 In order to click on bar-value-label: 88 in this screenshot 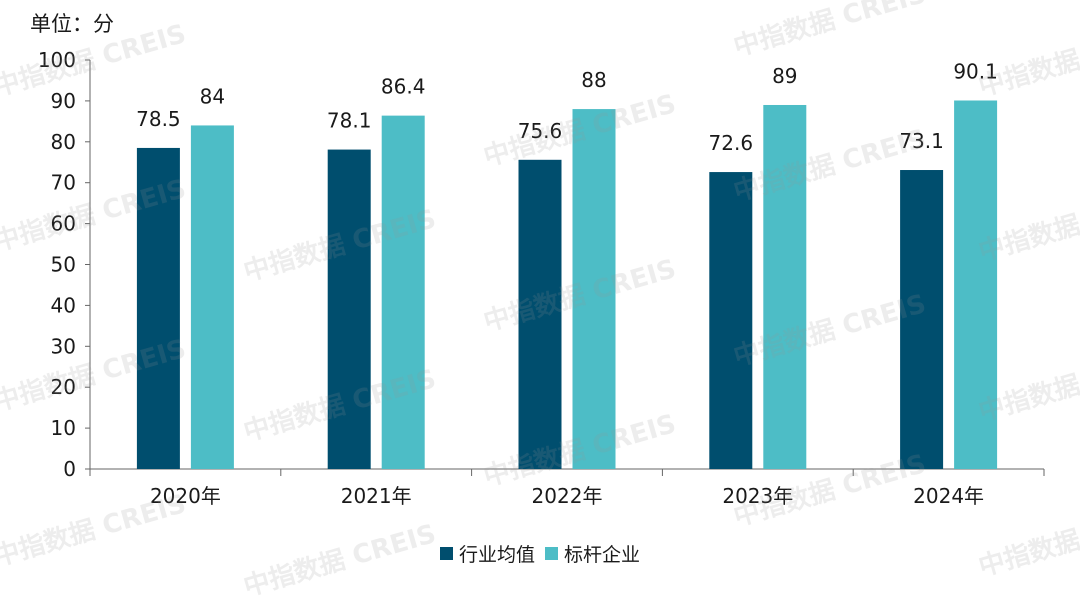, I will do `click(593, 80)`.